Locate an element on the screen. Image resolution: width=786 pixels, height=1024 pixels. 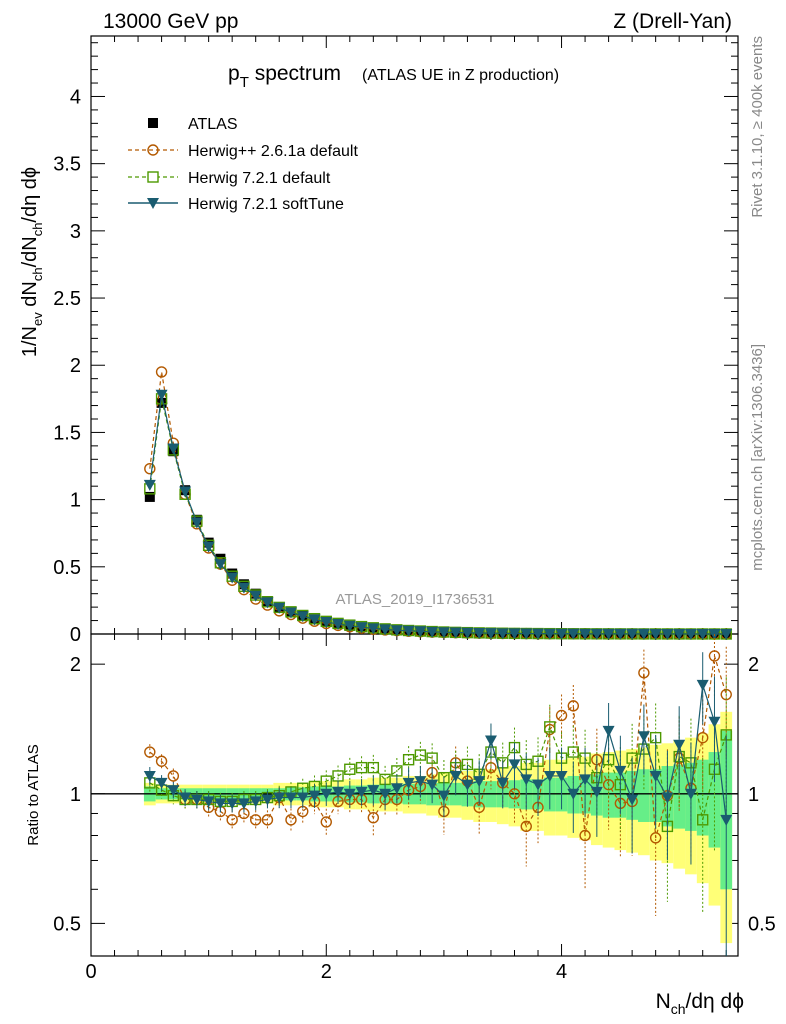
legend-entry-herwigpp: Herwig++ 2.6.1a default is located at coordinates (243, 151).